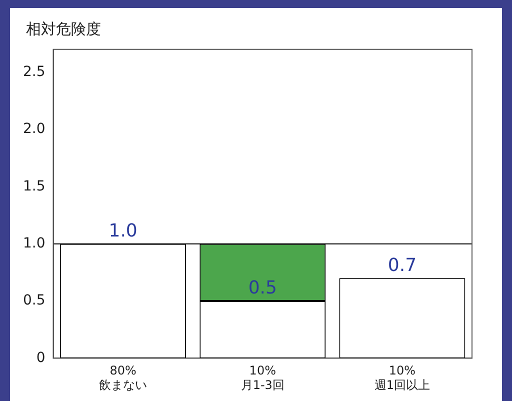 Image resolution: width=512 pixels, height=401 pixels. Describe the element at coordinates (41, 358) in the screenshot. I see `y-tick-label: 0` at that location.